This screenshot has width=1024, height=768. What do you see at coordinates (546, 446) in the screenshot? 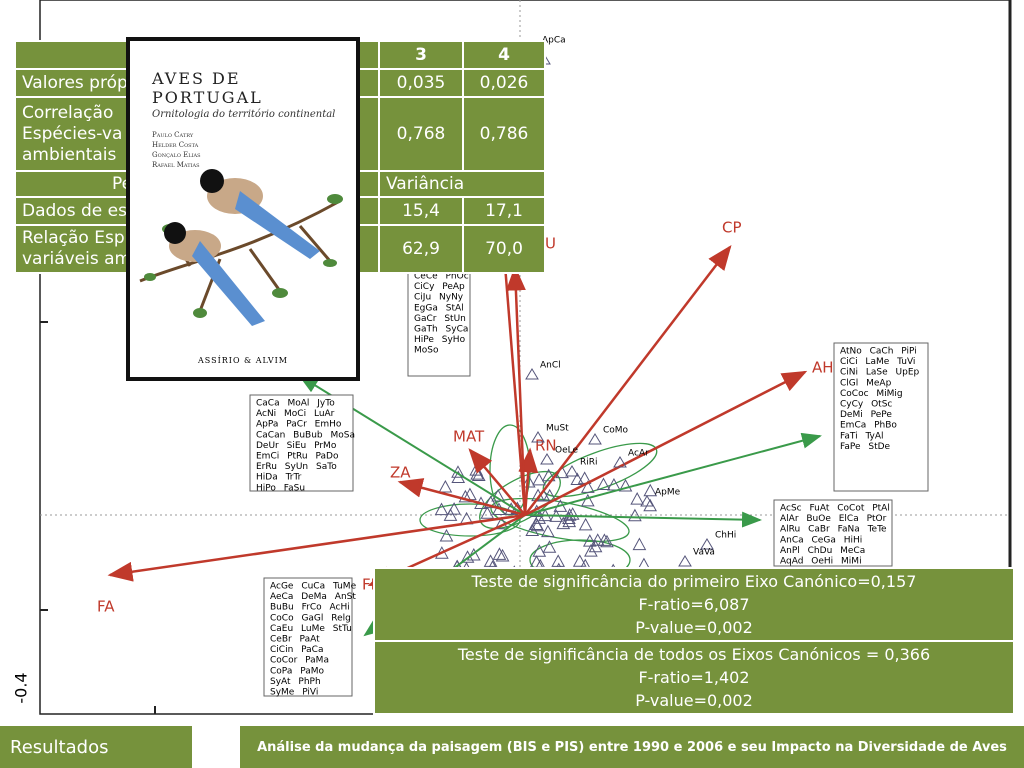
I see `arrow-label: RN` at bounding box center [546, 446].